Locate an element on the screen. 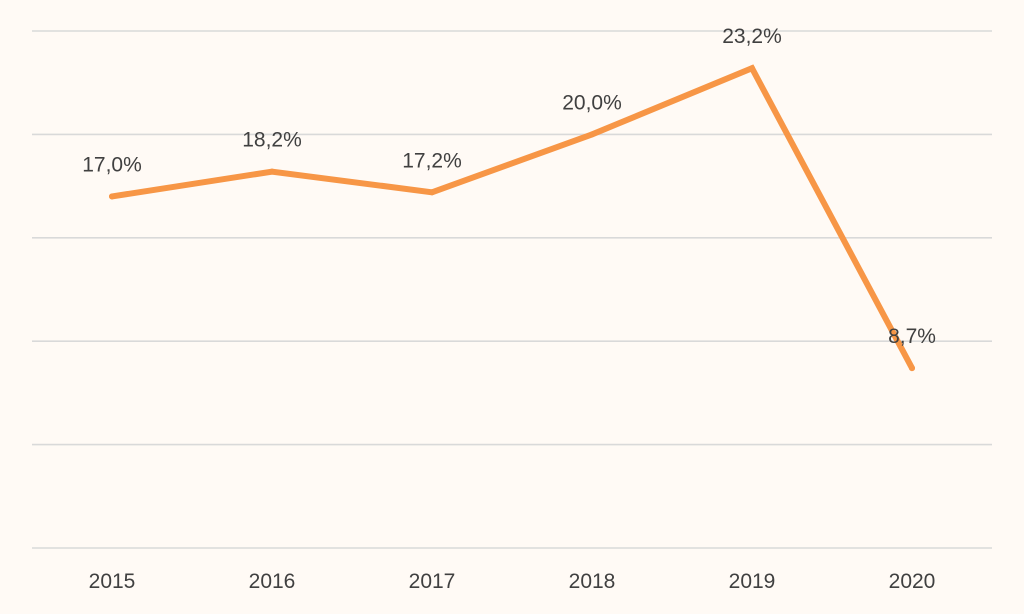  x-tick-label-2017: 2017 is located at coordinates (432, 581).